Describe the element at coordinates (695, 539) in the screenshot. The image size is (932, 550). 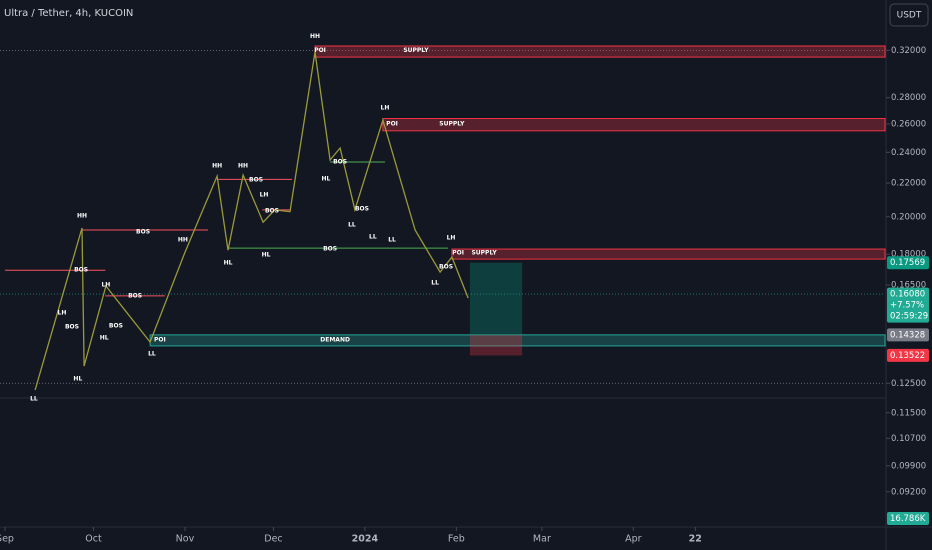
I see `x-tick-label: 22` at that location.